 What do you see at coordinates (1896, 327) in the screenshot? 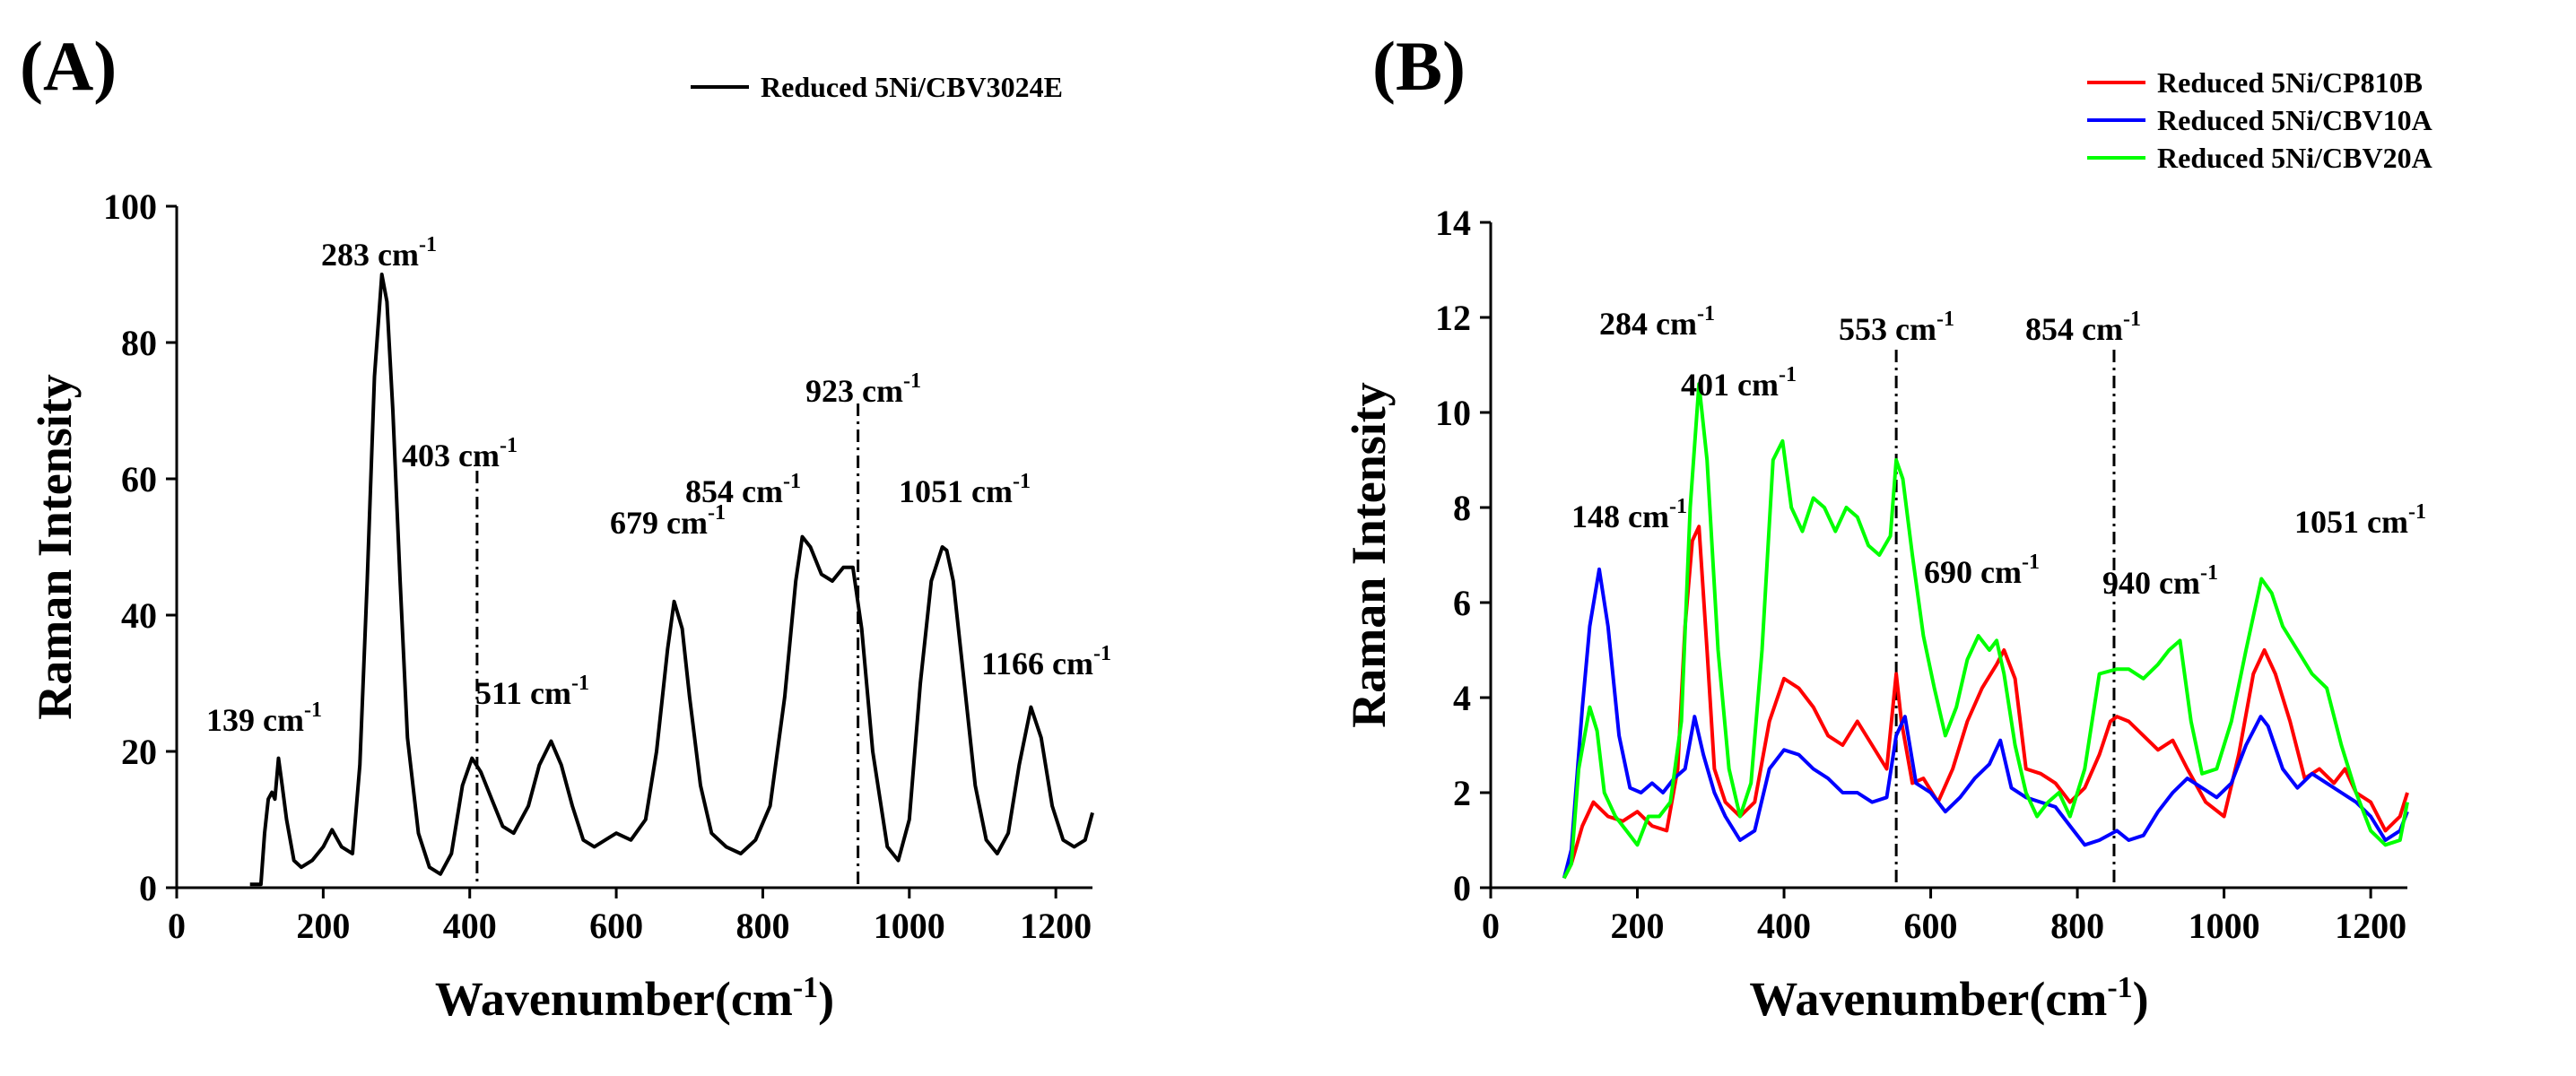
I see `panelB-peak-annotation: 553 cm-1` at bounding box center [1896, 327].